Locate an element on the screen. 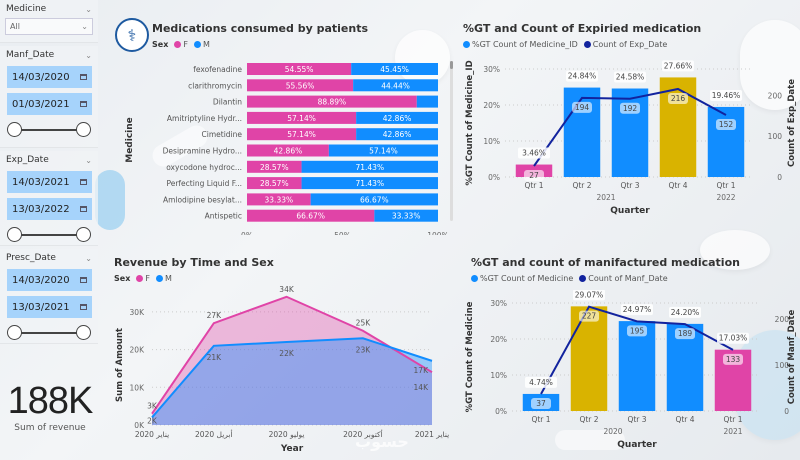  y-tick-label: 10% is located at coordinates (498, 375).